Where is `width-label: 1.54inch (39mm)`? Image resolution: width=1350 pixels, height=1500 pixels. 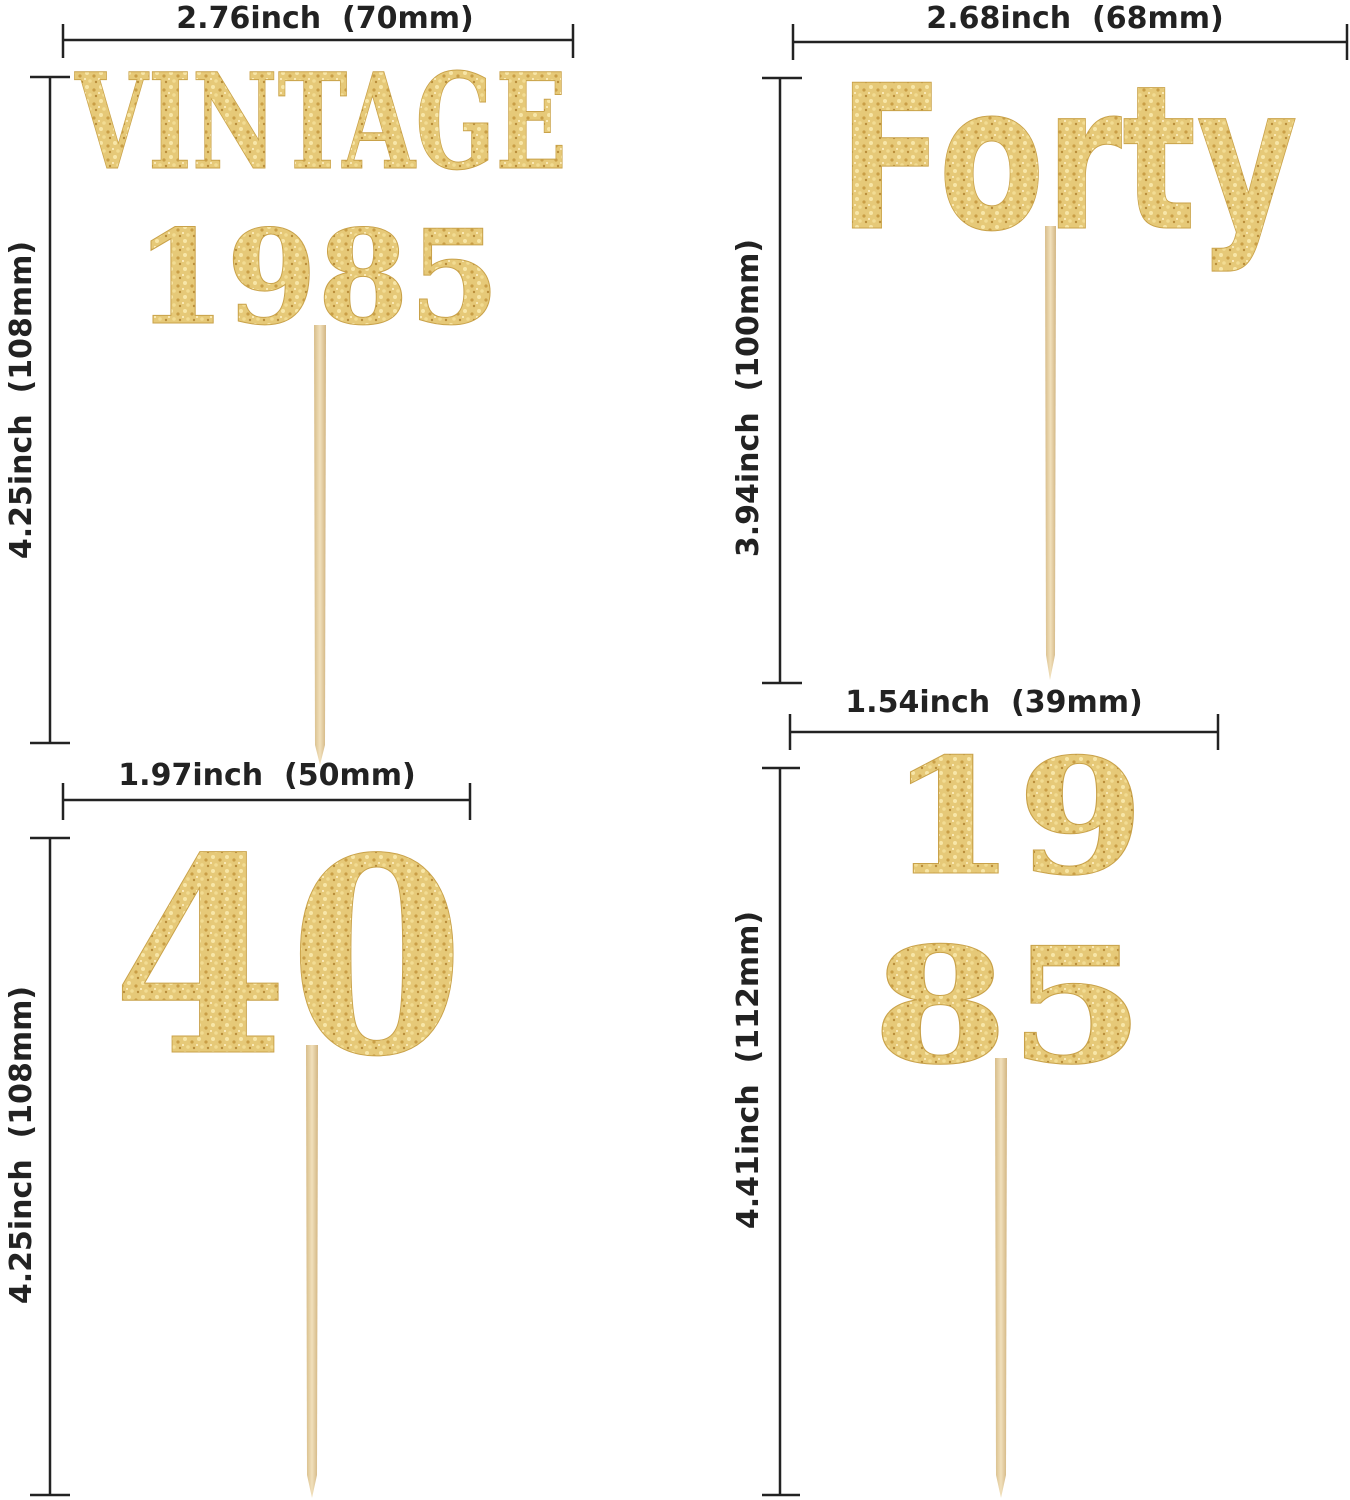 width-label: 1.54inch (39mm) is located at coordinates (993, 702).